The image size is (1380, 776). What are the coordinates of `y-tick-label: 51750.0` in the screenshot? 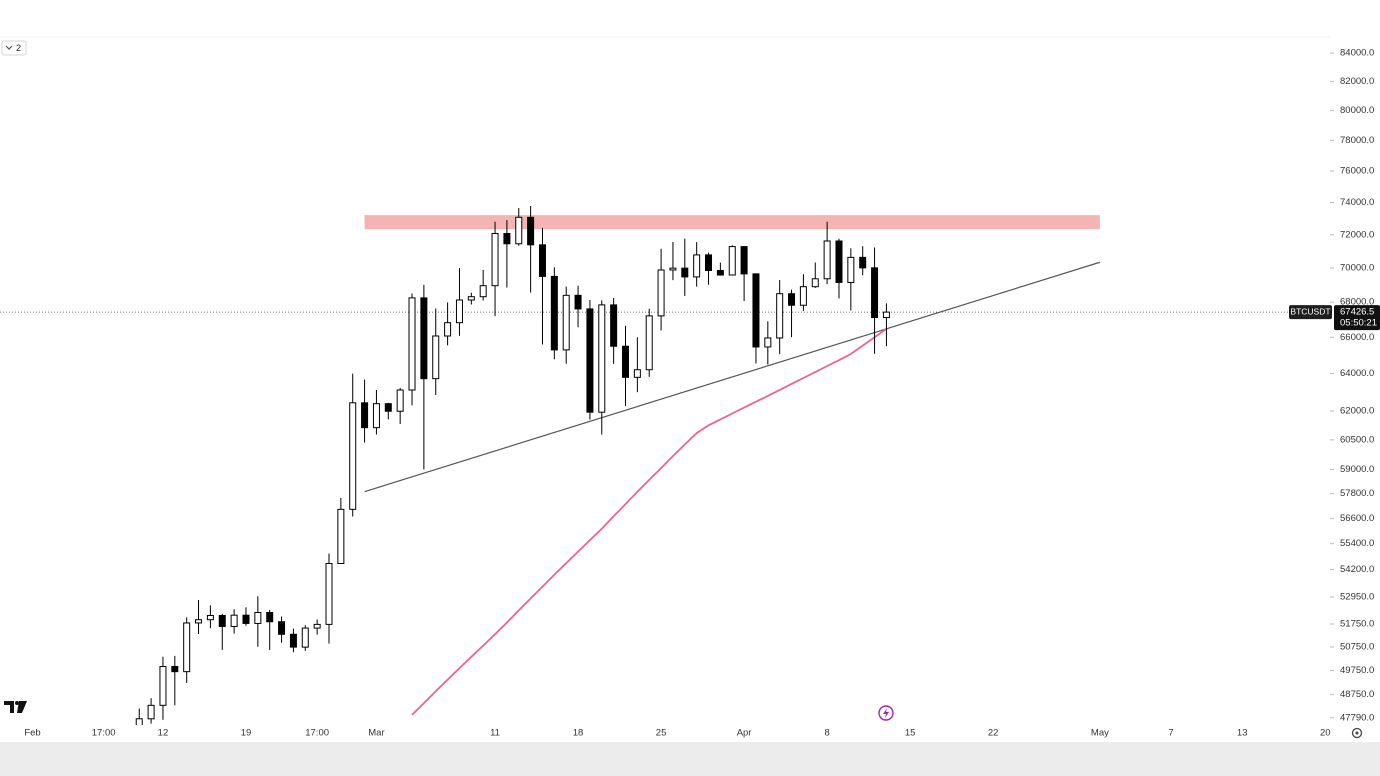 It's located at (1357, 624).